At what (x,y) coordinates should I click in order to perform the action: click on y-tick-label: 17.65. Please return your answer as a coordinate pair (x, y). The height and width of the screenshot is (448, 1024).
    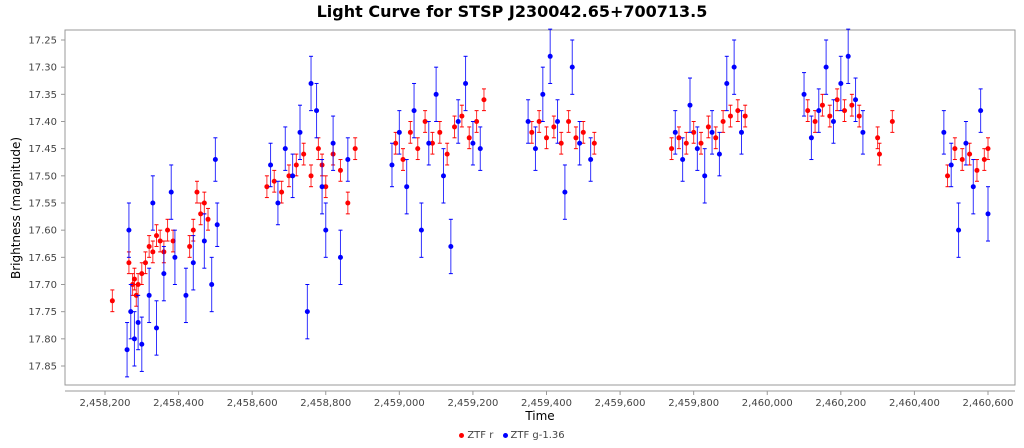
    Looking at the image, I should click on (42, 258).